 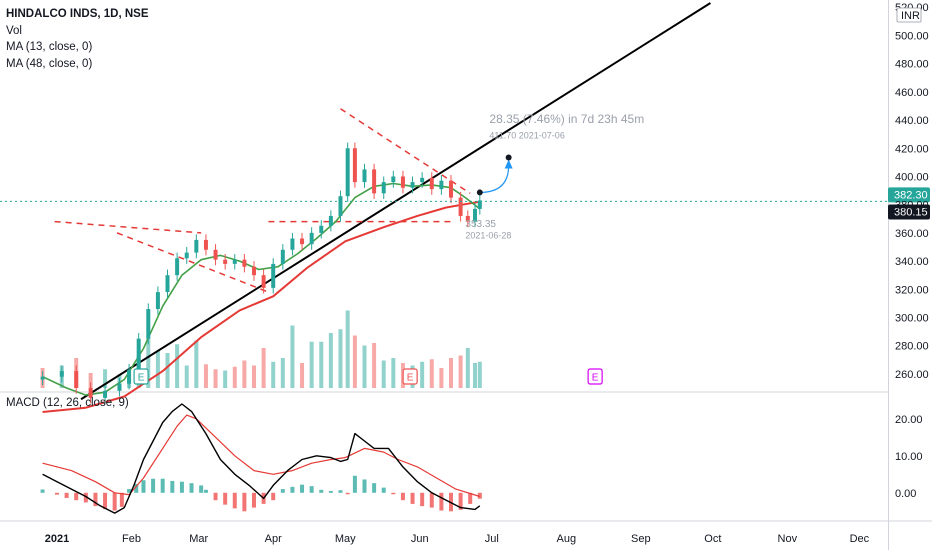 What do you see at coordinates (641, 539) in the screenshot?
I see `time-tick-label: Sep` at bounding box center [641, 539].